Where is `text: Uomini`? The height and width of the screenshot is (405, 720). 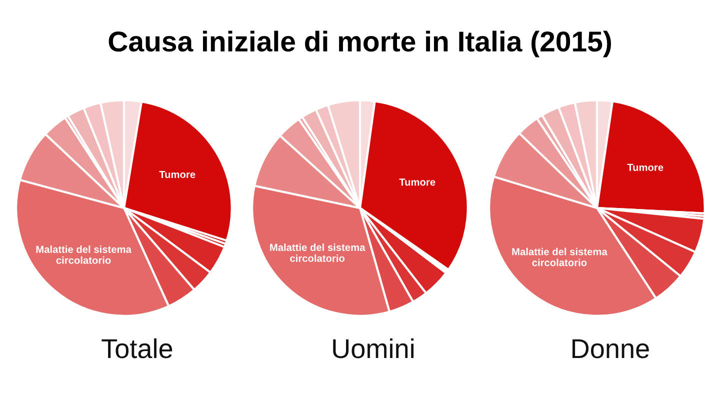
text: Uomini is located at coordinates (373, 348).